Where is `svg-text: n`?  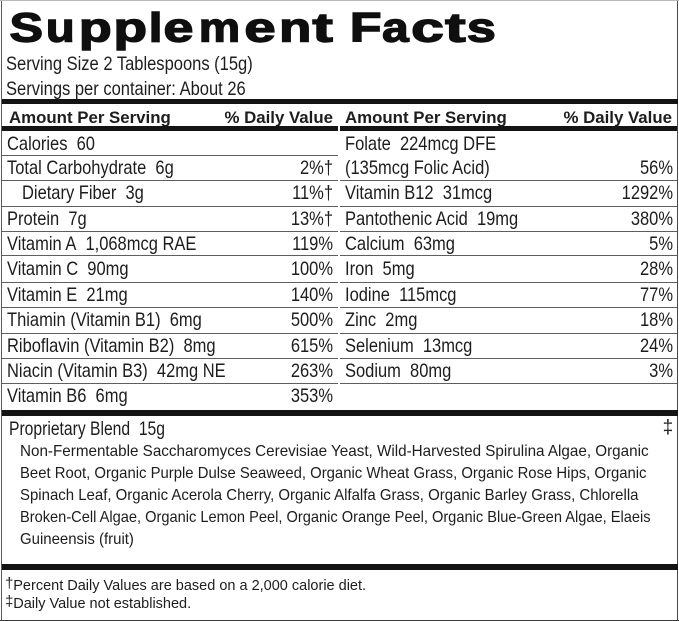 svg-text: n is located at coordinates (295, 30).